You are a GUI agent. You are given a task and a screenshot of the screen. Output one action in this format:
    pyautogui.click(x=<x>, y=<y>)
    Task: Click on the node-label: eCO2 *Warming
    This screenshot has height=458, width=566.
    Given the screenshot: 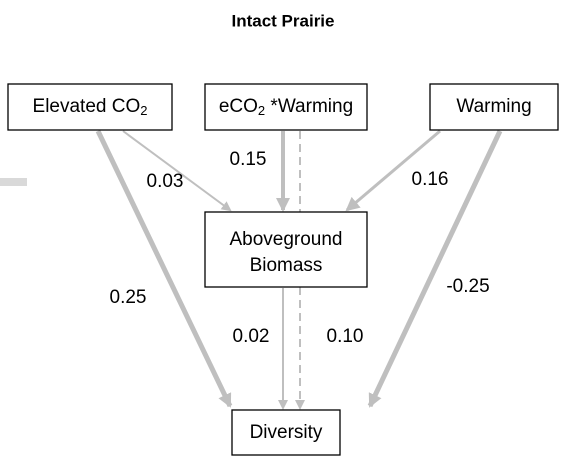 What is the action you would take?
    pyautogui.click(x=286, y=107)
    